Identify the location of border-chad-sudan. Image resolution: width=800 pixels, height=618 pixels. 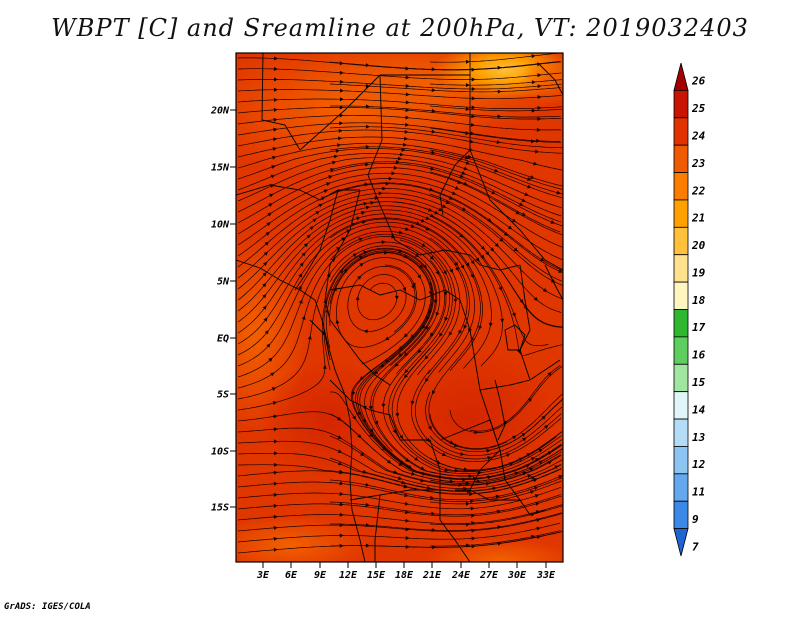
(381, 157).